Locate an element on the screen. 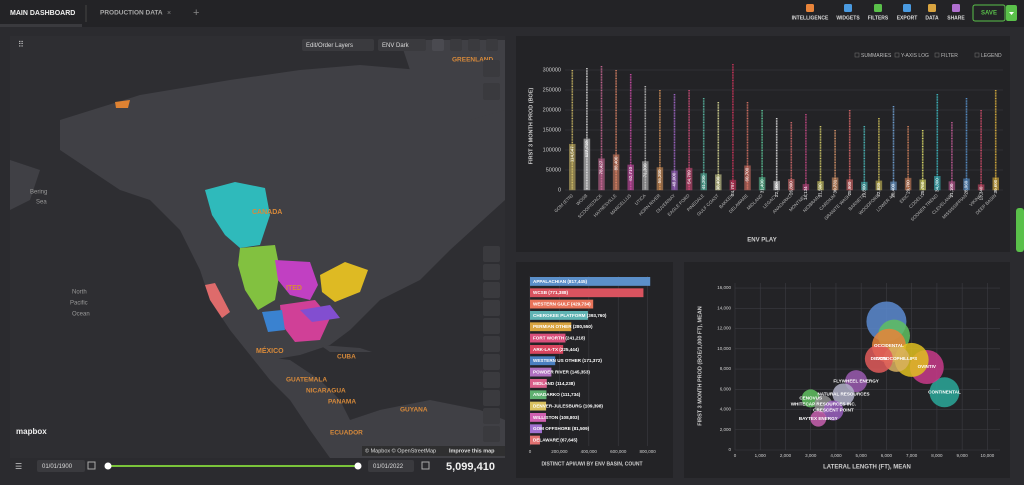 Image resolution: width=1024 pixels, height=485 pixels. well-cluster is located at coordinates (217, 300).